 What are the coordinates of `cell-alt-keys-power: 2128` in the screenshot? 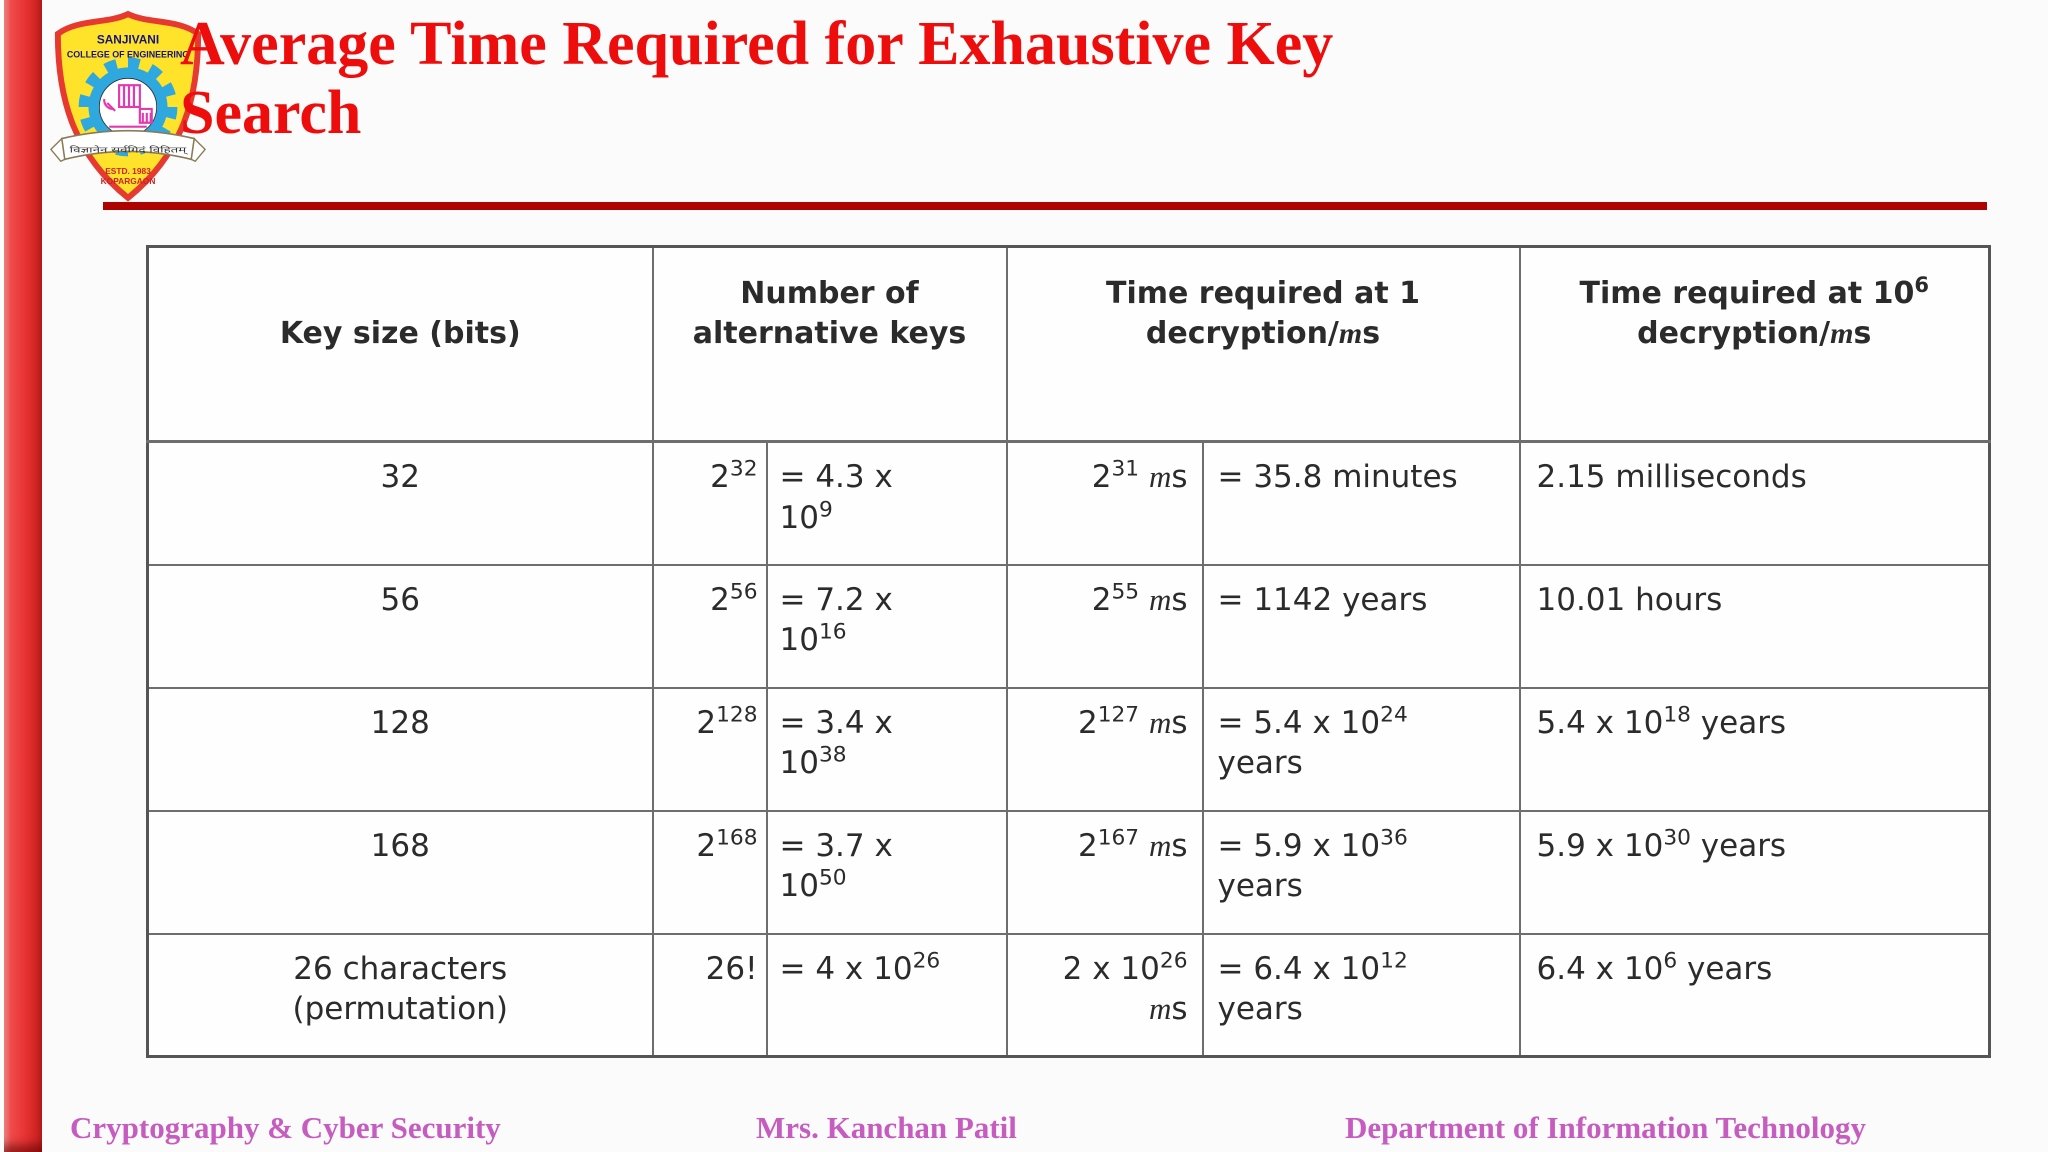 It's located at (709, 749).